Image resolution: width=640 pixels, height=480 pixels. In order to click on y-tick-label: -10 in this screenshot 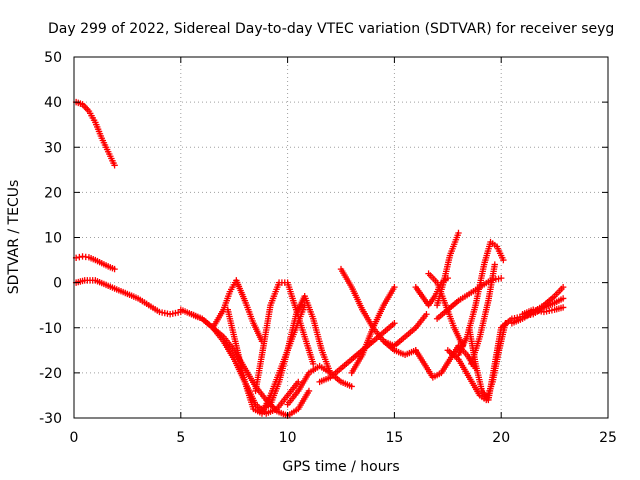, I will do `click(50, 329)`.